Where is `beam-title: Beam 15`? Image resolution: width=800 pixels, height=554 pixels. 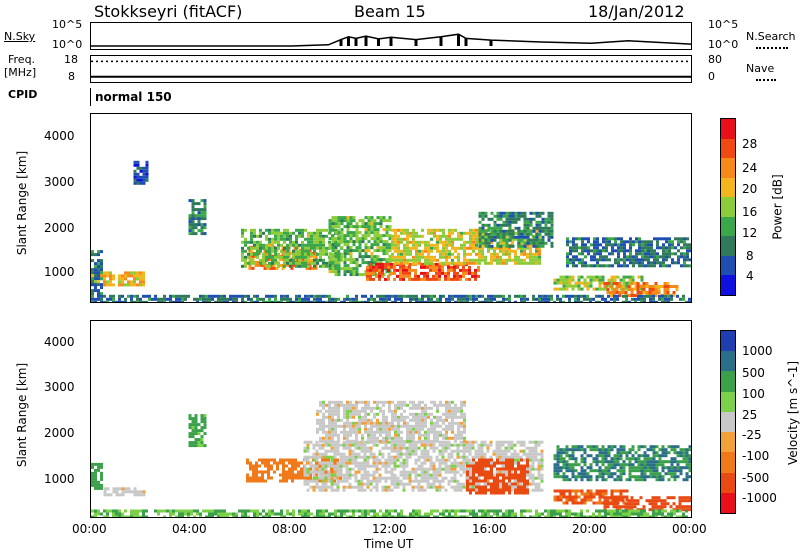
beam-title: Beam 15 is located at coordinates (390, 11).